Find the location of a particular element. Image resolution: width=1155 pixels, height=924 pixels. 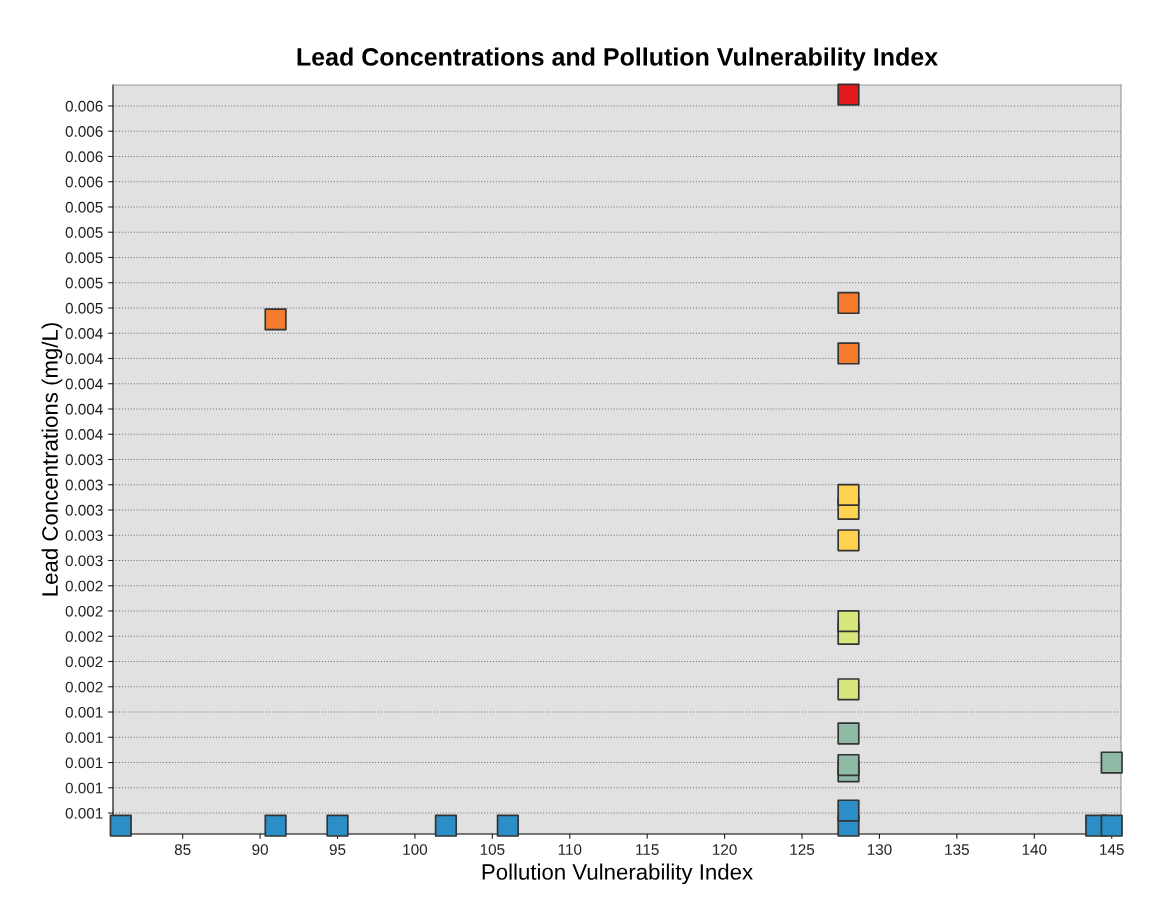

x-axis-title: Pollution Vulnerability Index is located at coordinates (617, 874).